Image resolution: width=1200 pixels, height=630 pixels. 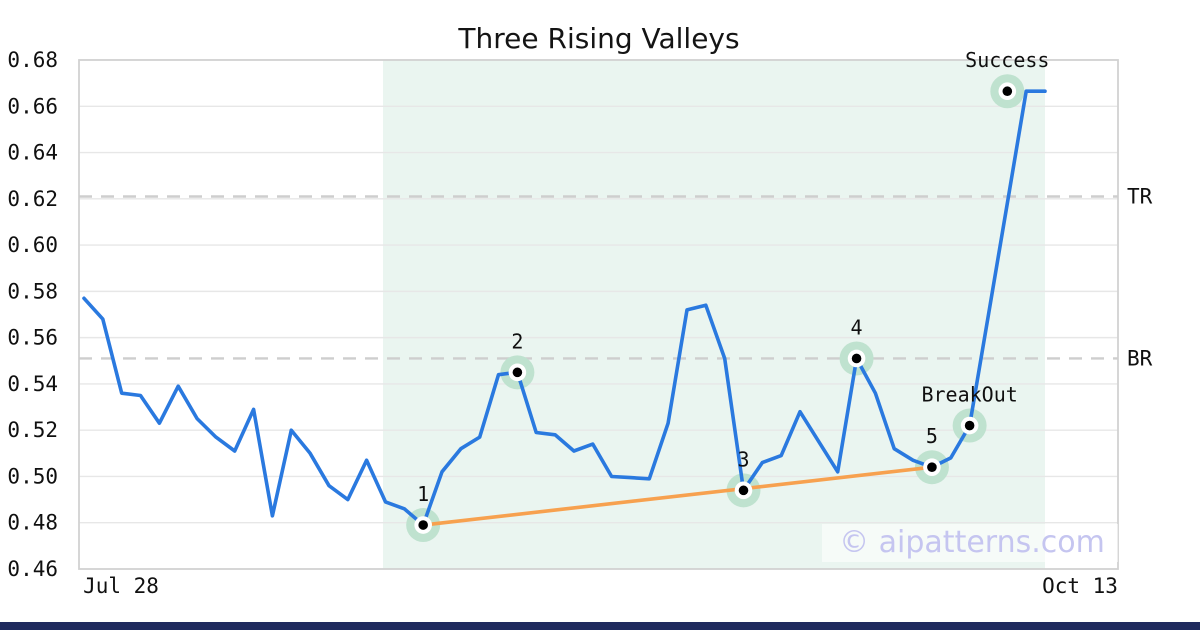 What do you see at coordinates (32, 569) in the screenshot?
I see `y-tick-label: 0.46` at bounding box center [32, 569].